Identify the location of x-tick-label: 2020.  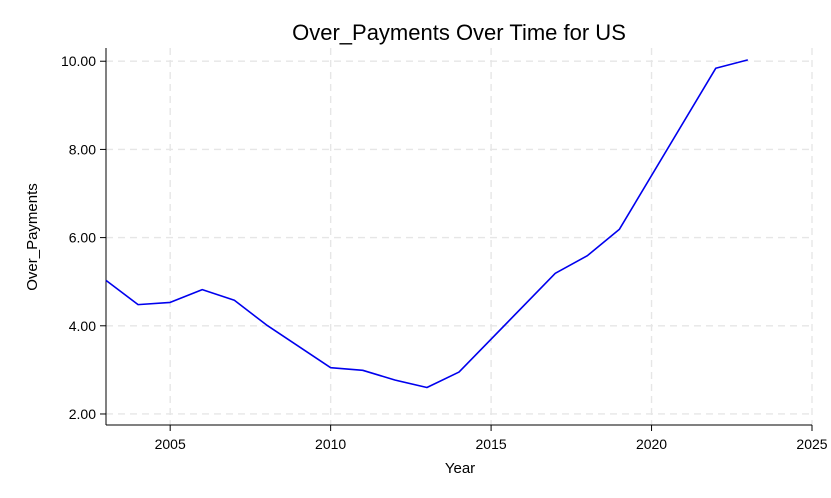
(651, 444).